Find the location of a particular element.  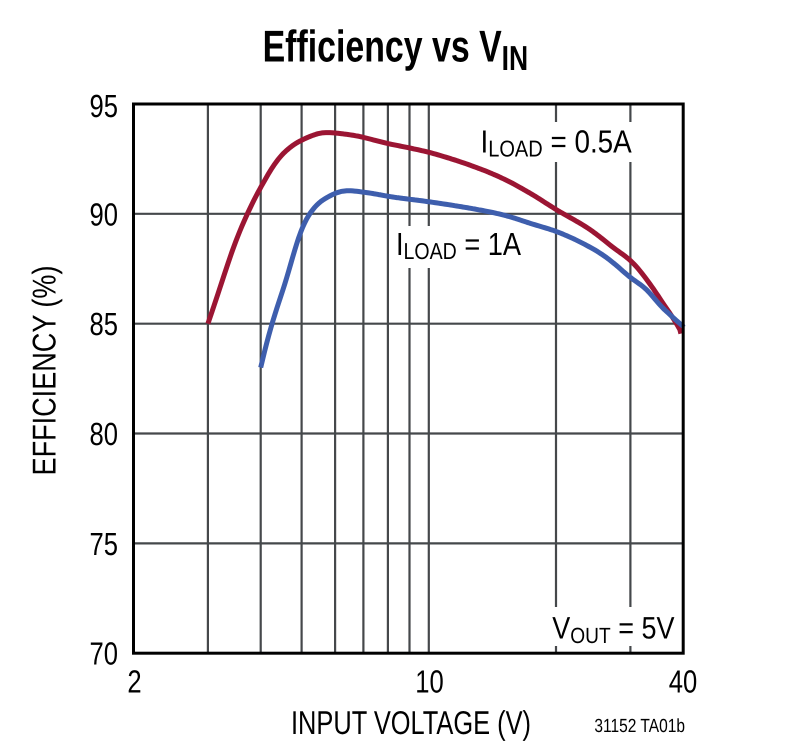

svg-text: 40 is located at coordinates (683, 682).